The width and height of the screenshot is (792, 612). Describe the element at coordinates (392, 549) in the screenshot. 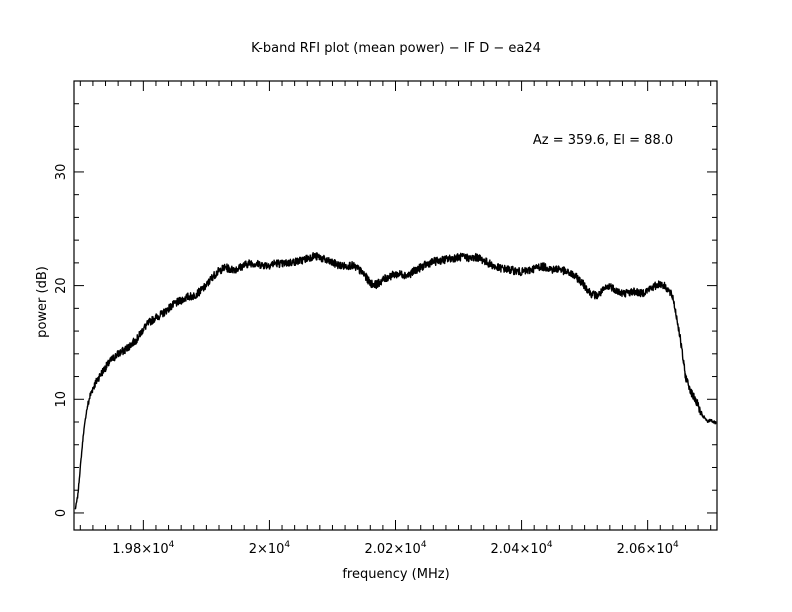

I see `x-tick-mantissa: 2.02×10` at that location.